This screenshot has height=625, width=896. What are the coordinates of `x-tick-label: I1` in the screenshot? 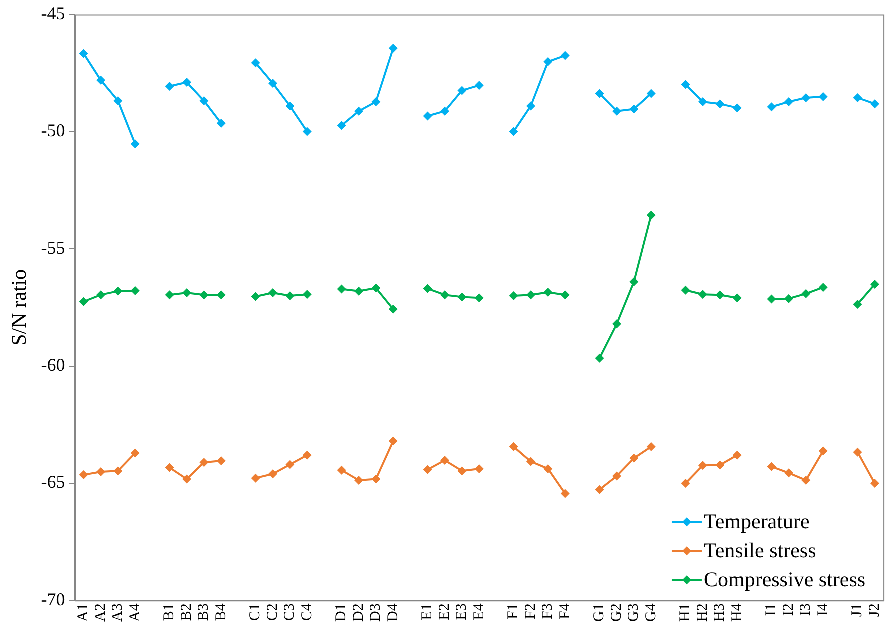 It's located at (772, 610).